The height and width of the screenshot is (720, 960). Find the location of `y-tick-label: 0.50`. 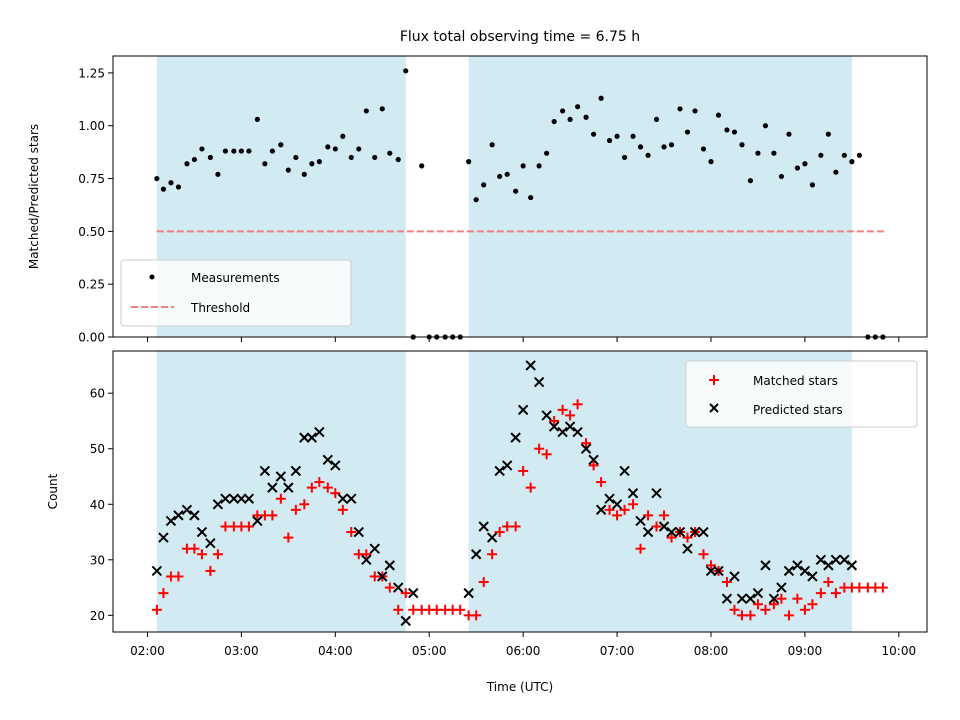

y-tick-label: 0.50 is located at coordinates (91, 232).